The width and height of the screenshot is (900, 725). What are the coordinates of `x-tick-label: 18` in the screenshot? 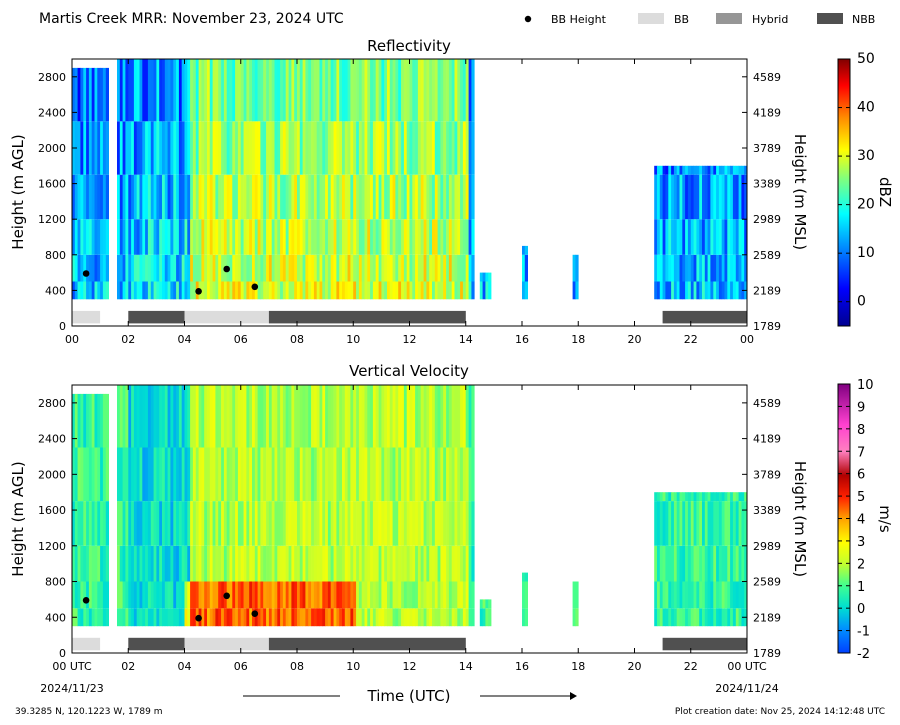 It's located at (578, 666).